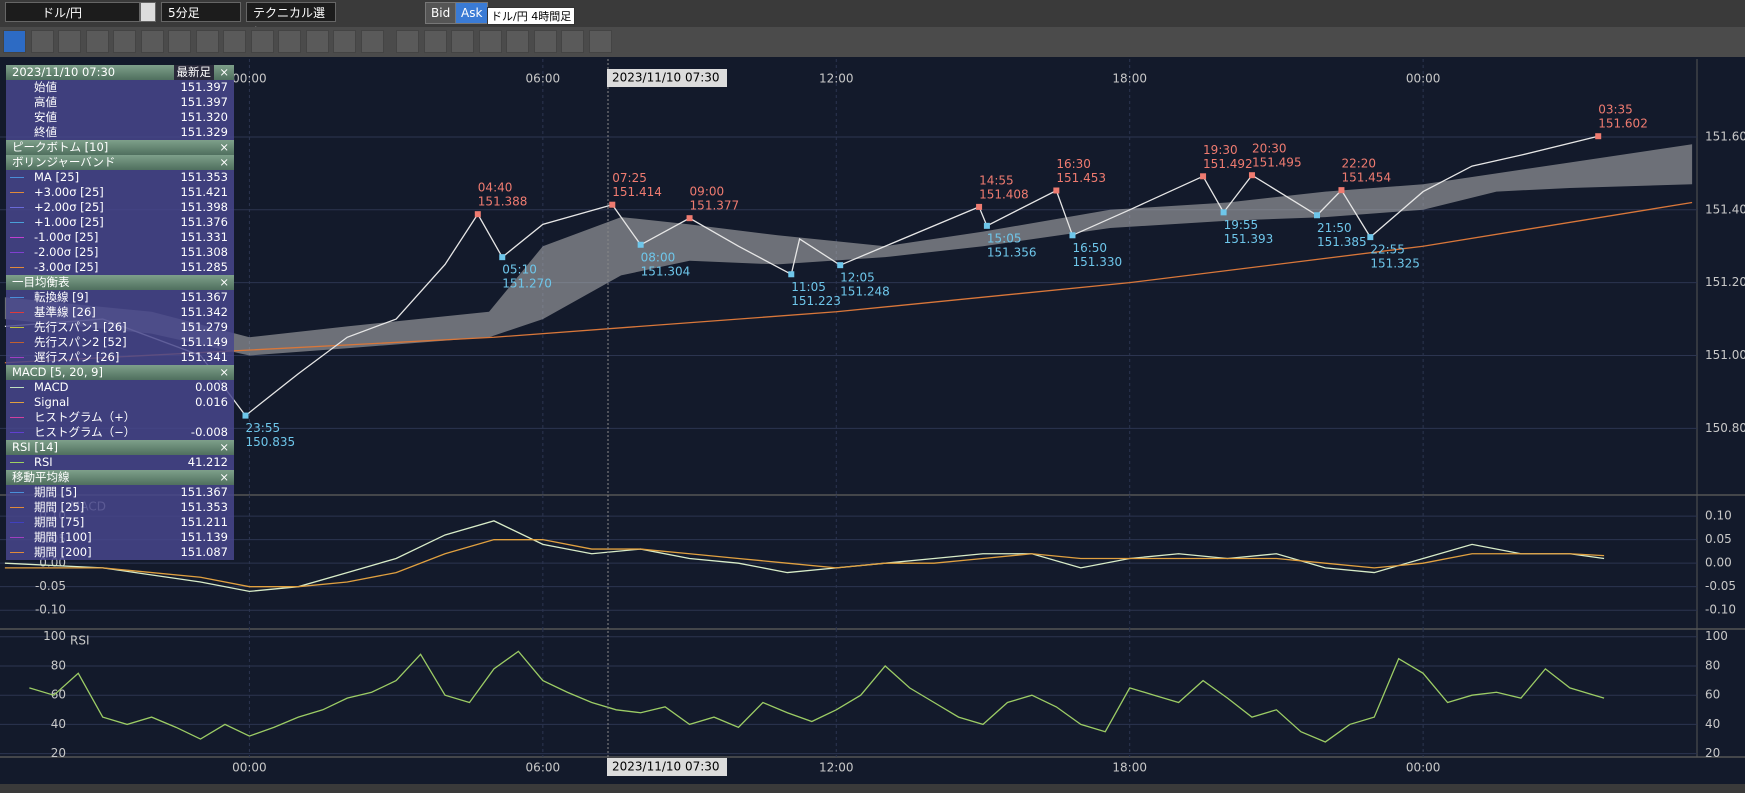  I want to click on technical-select: テクニカル選択, so click(291, 12).